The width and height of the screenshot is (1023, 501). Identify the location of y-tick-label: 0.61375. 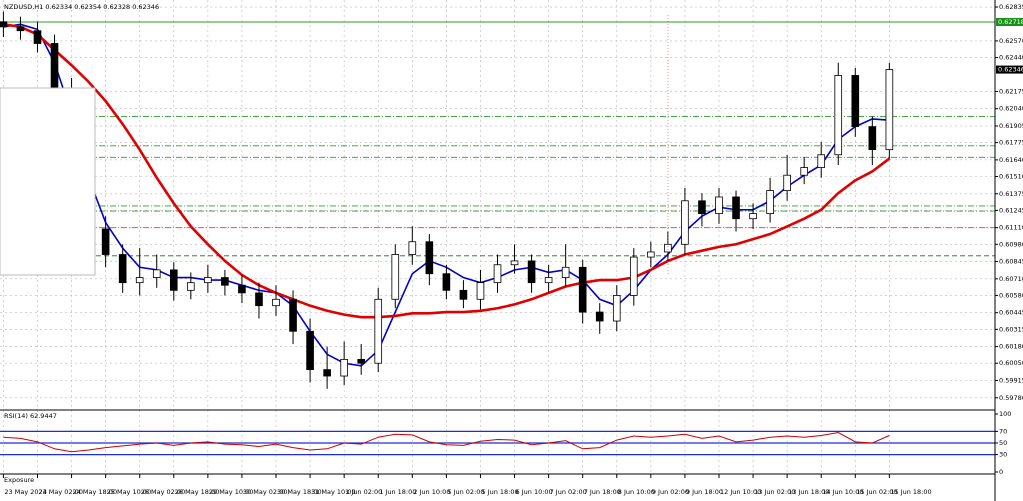
(1011, 194).